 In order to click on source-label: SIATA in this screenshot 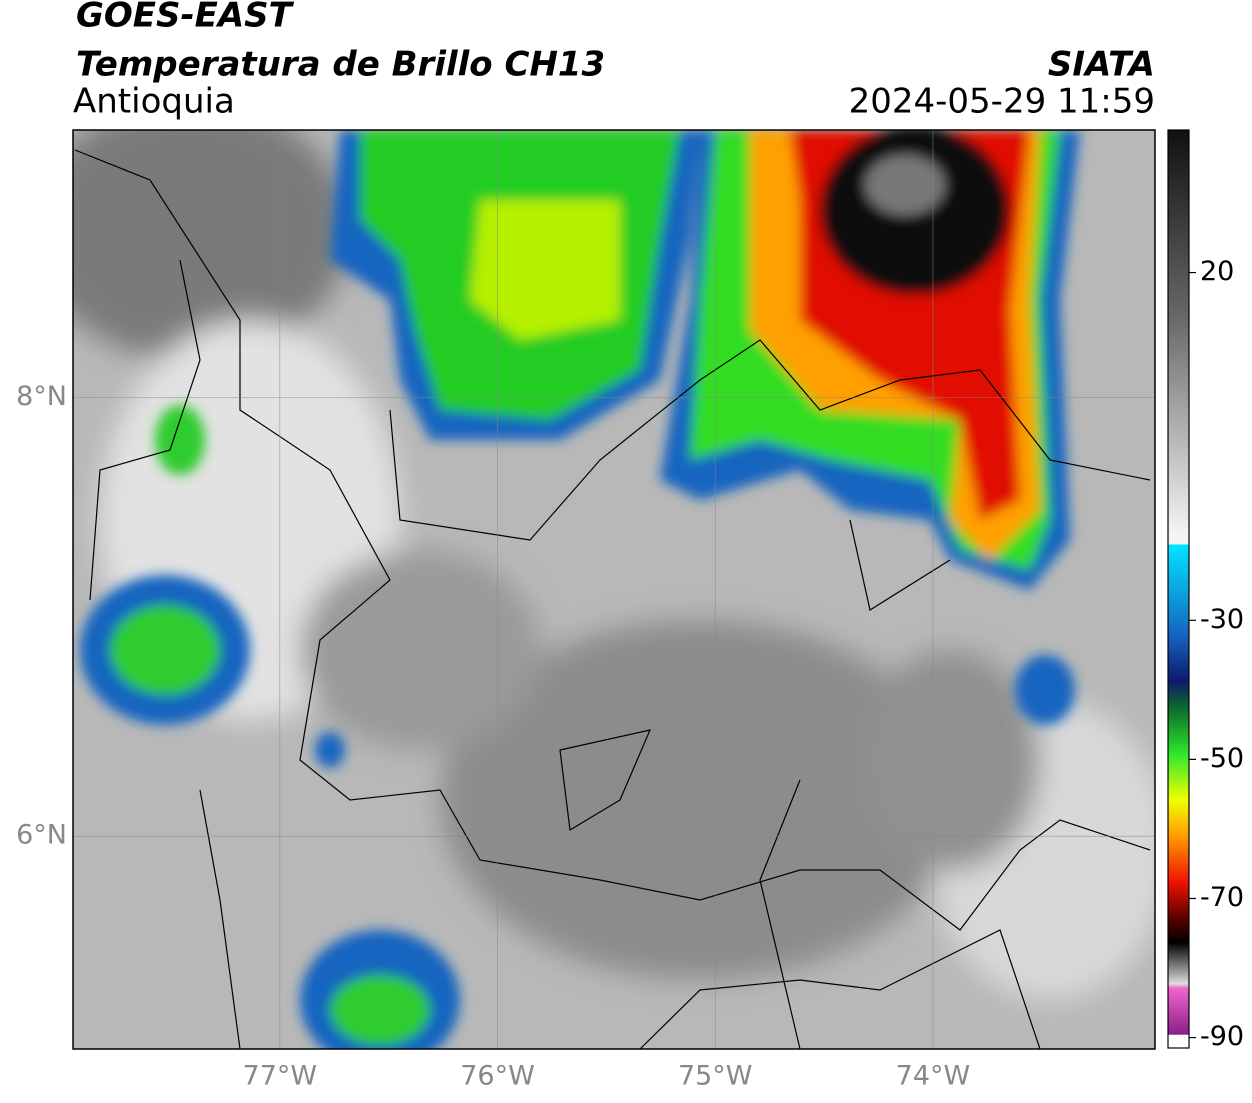, I will do `click(1101, 65)`.